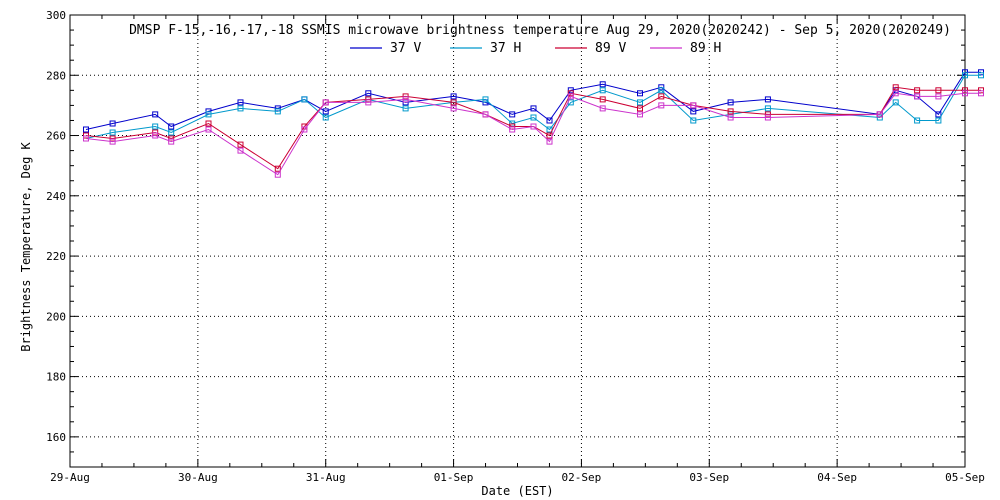 This screenshot has height=500, width=1000. What do you see at coordinates (505, 48) in the screenshot?
I see `legend-label: 37 H` at bounding box center [505, 48].